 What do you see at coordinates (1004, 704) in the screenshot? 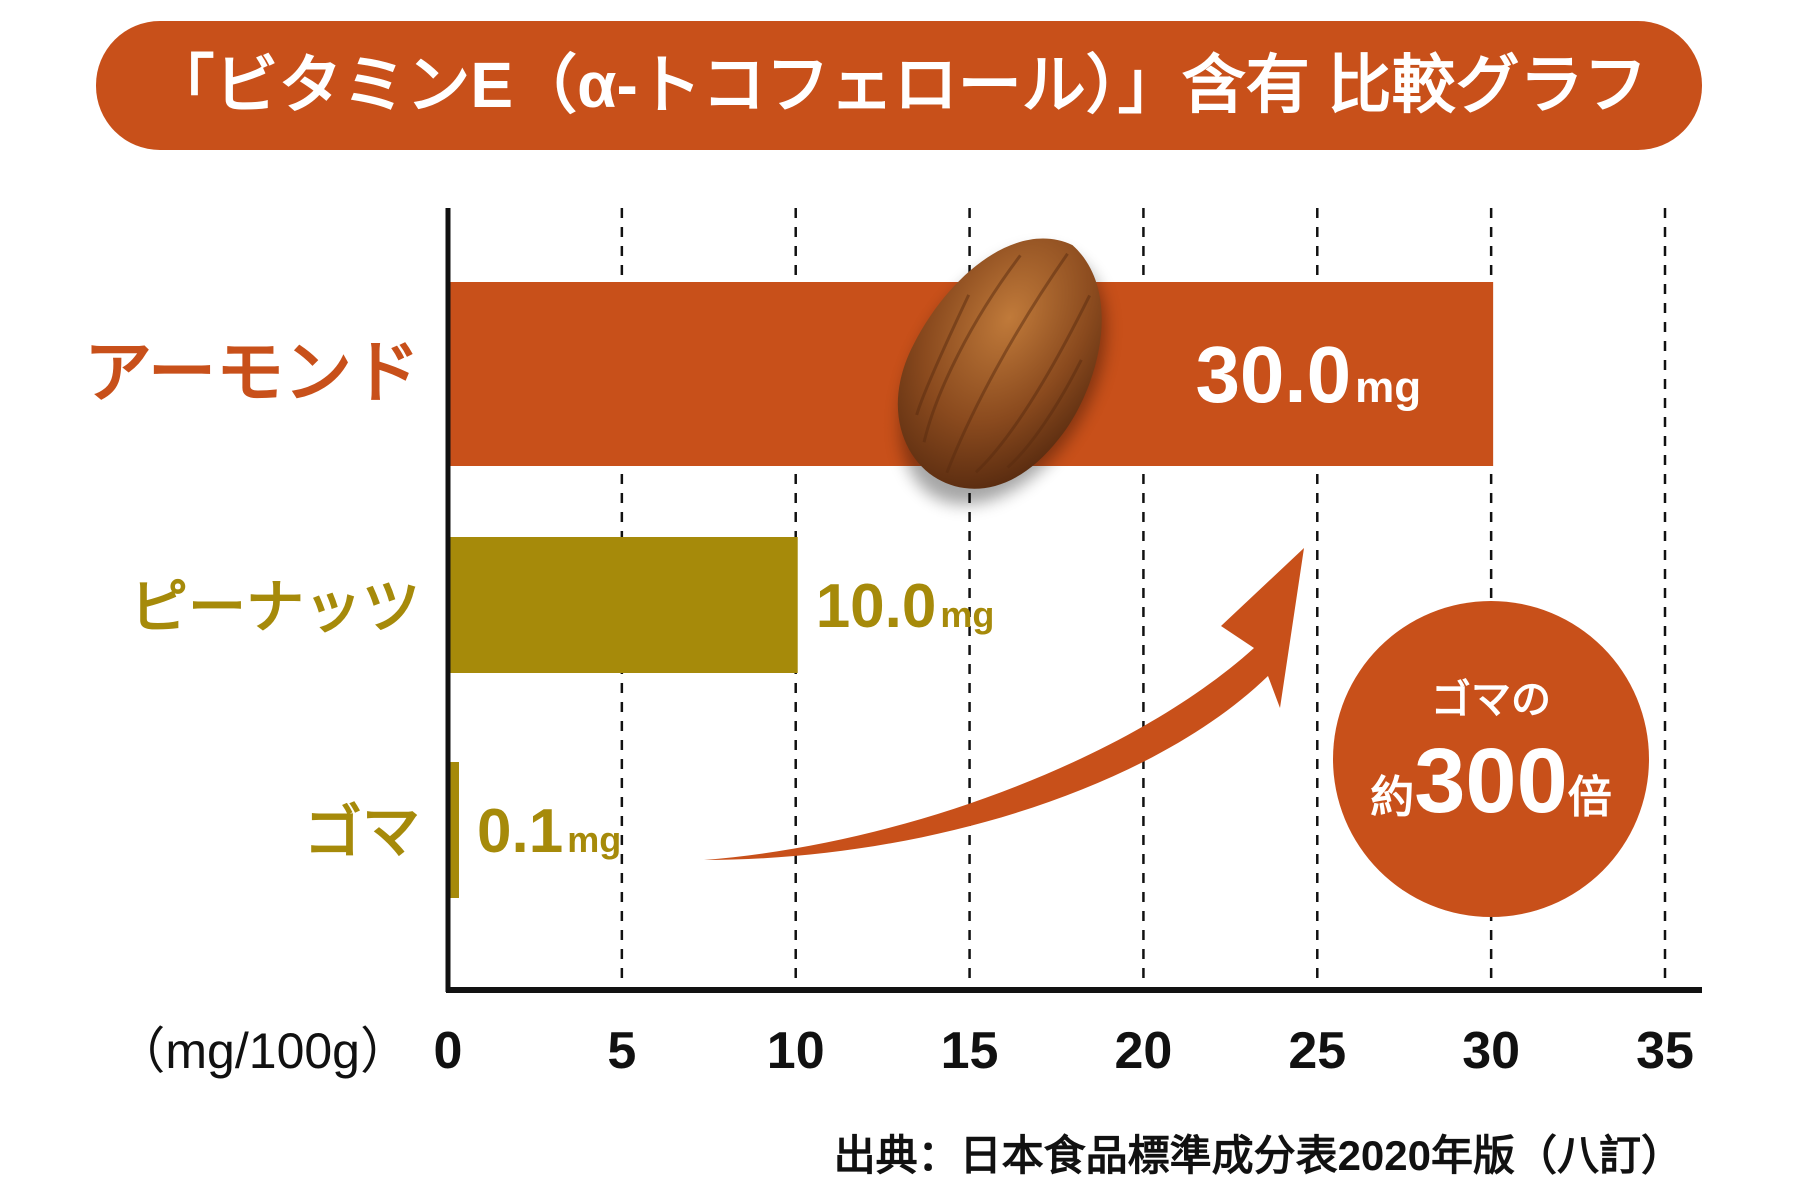
I see `growth-arrow` at bounding box center [1004, 704].